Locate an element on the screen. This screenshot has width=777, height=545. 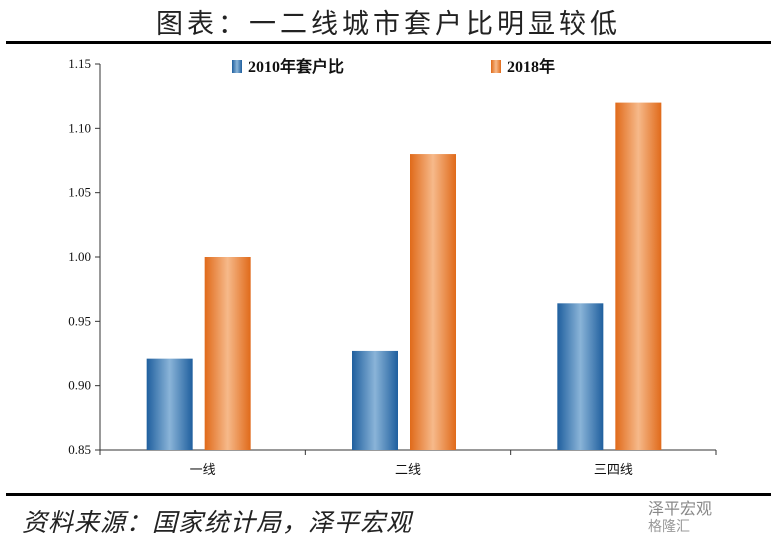
x-category-label: 二线 is located at coordinates (408, 470).